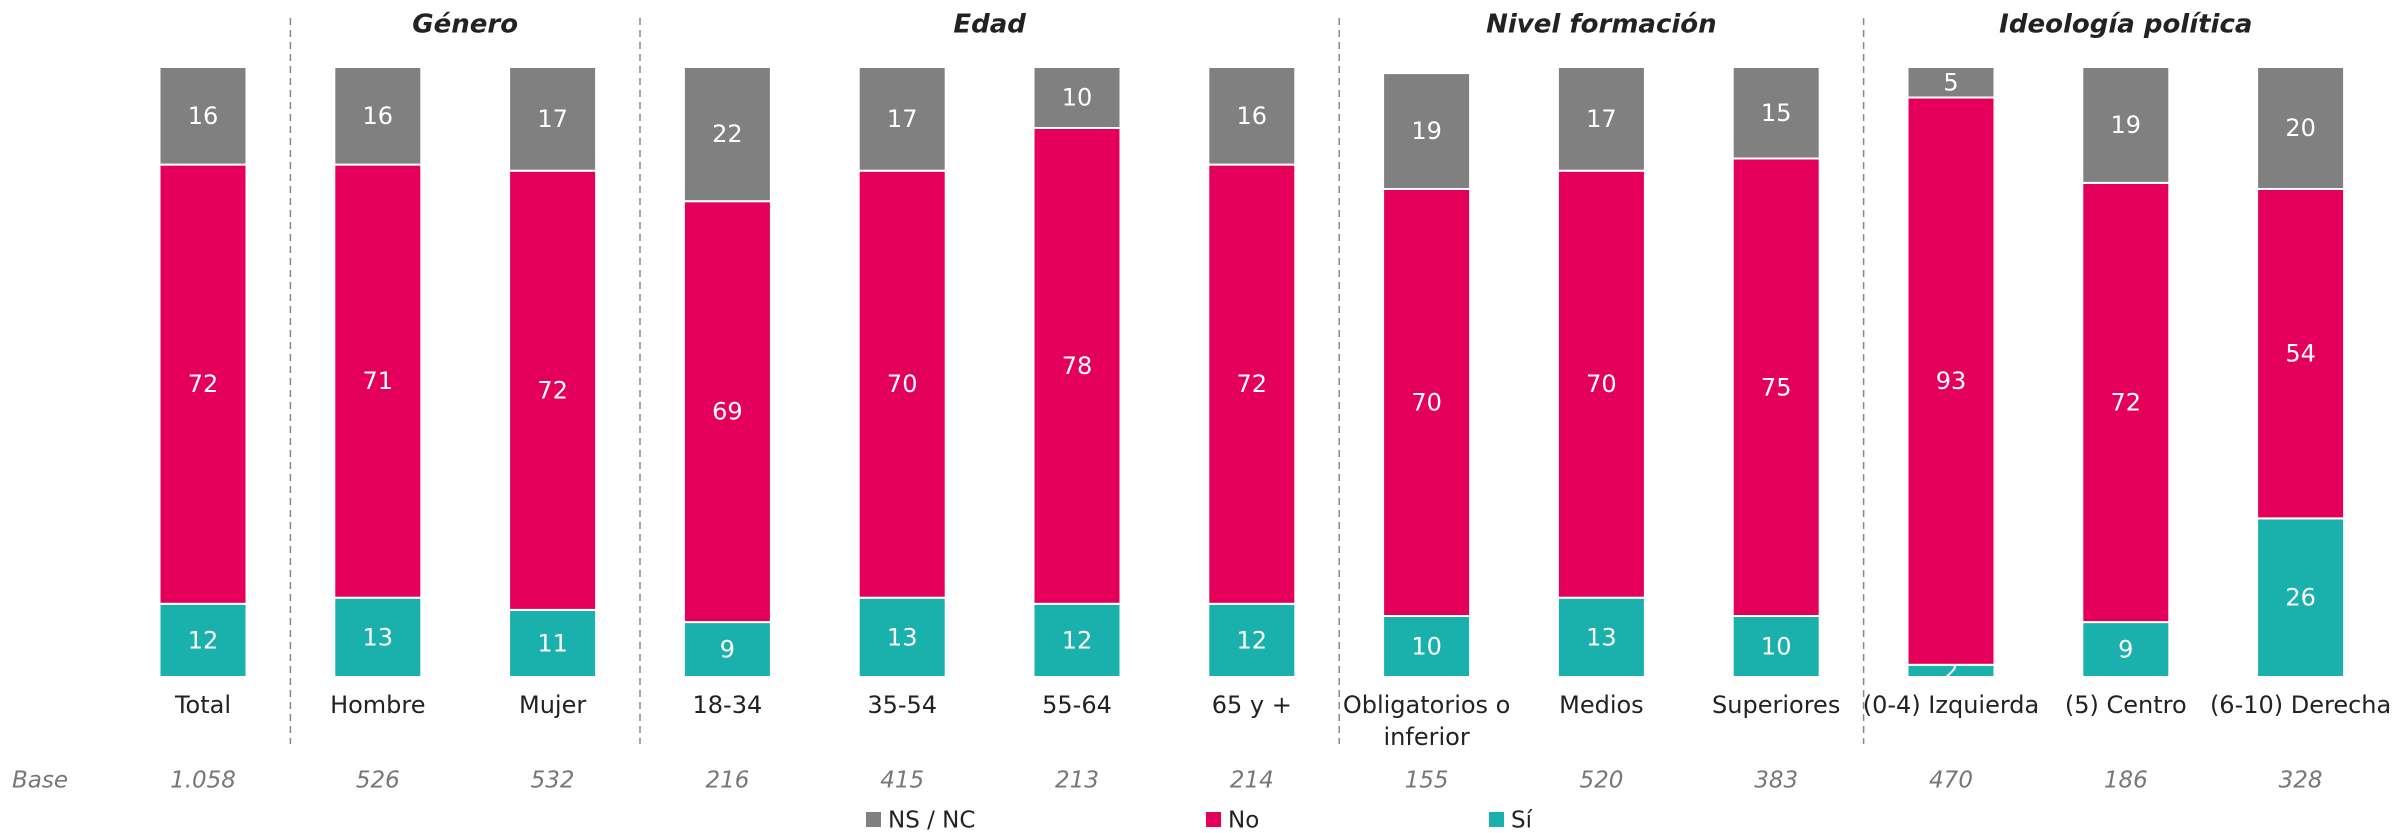 The image size is (2395, 833). Describe the element at coordinates (552, 705) in the screenshot. I see `category-label: Mujer` at that location.